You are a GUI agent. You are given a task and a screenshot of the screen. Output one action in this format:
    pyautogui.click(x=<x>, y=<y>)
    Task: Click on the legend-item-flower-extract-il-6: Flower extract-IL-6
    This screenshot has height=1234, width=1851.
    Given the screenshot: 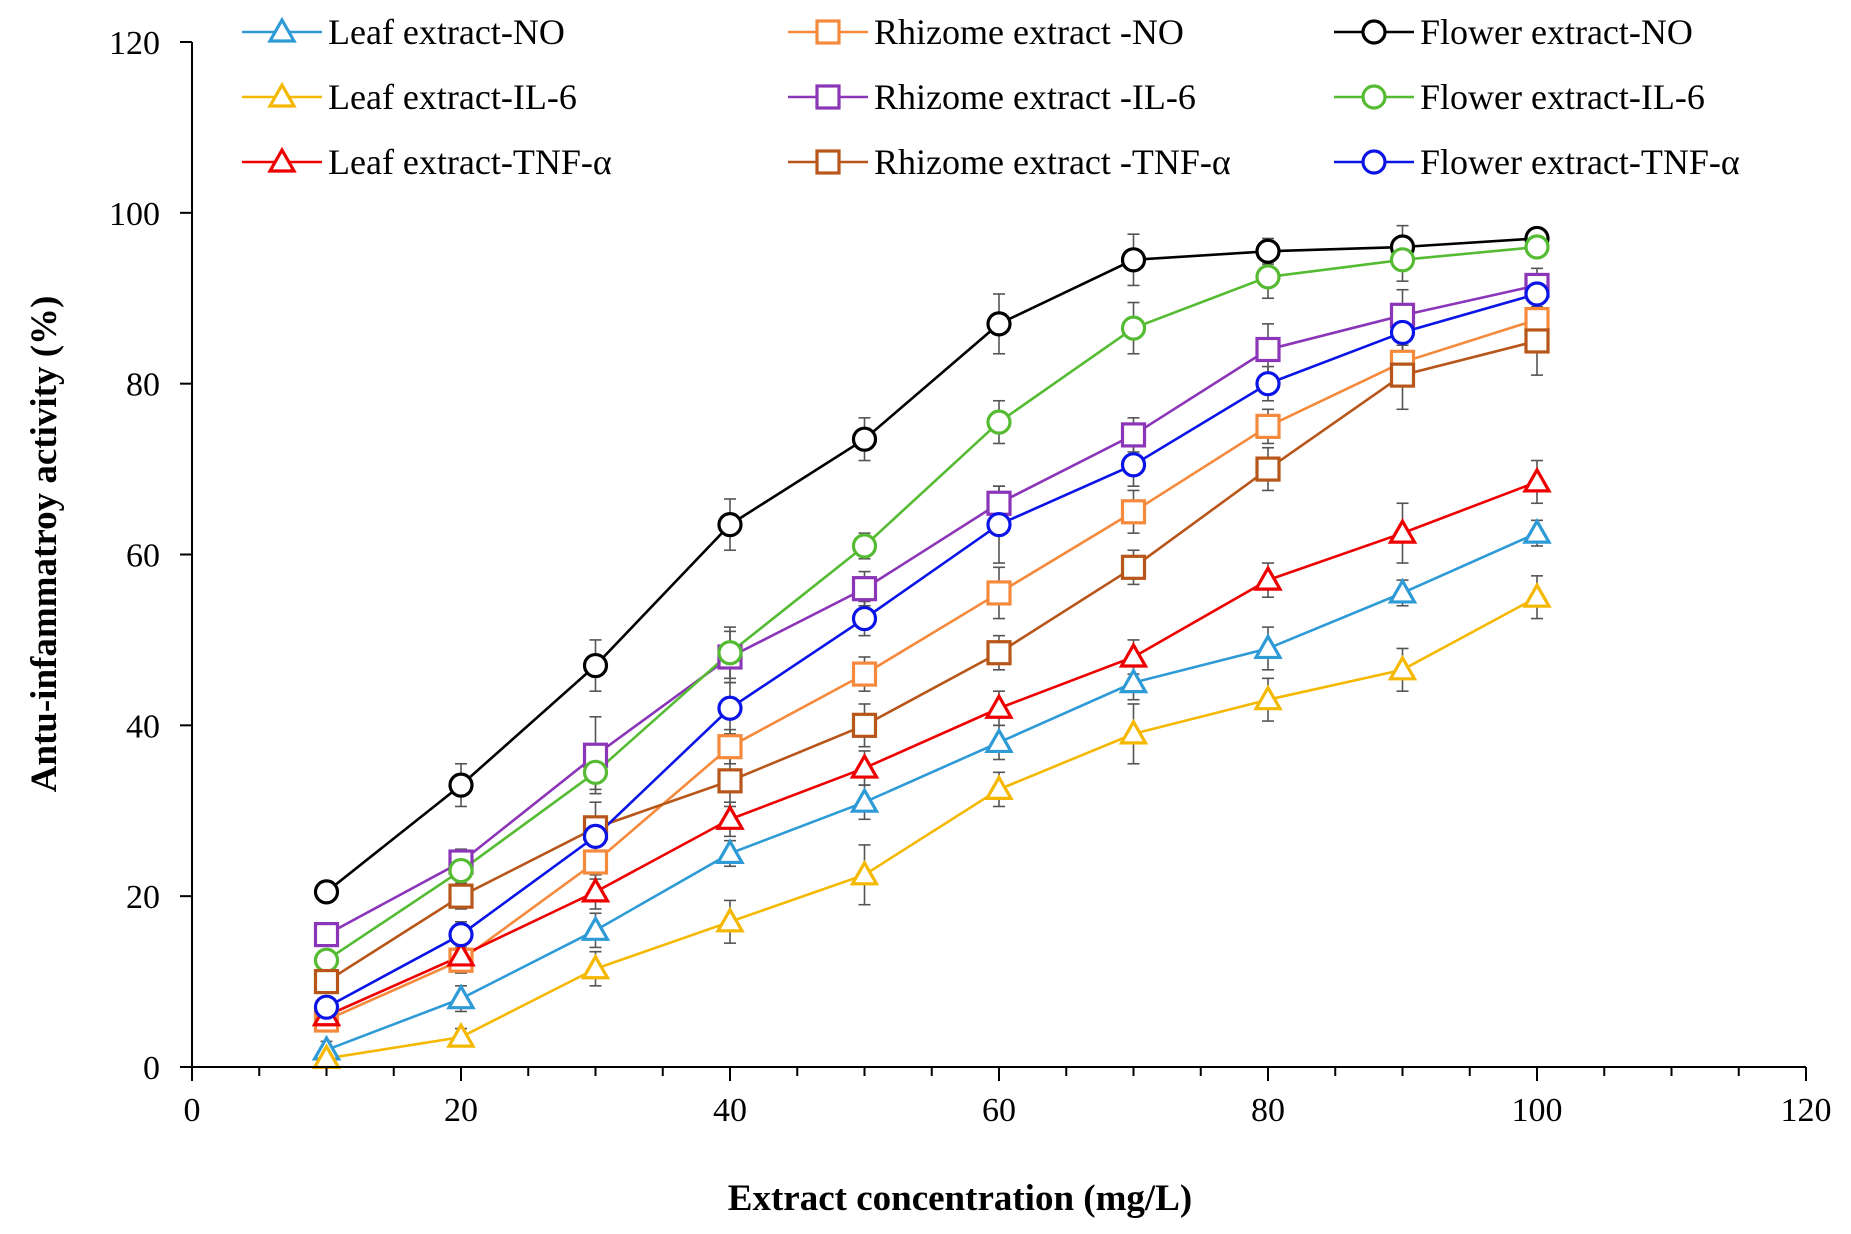 What is the action you would take?
    pyautogui.click(x=1519, y=97)
    